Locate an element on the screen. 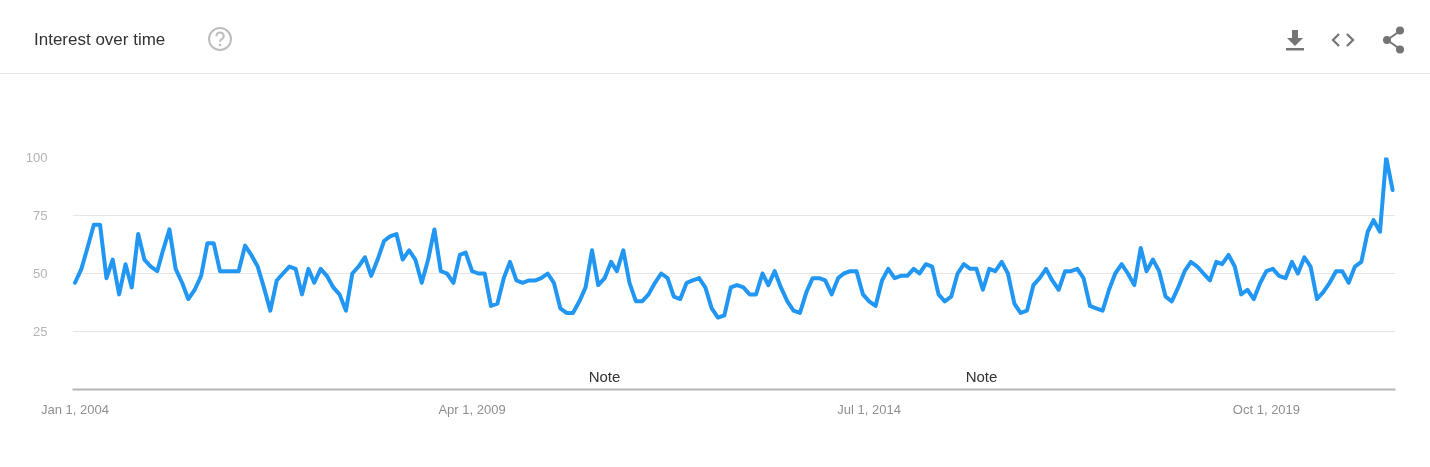 This screenshot has height=467, width=1430. x-tick-label: Jan 1, 2004 is located at coordinates (75, 409).